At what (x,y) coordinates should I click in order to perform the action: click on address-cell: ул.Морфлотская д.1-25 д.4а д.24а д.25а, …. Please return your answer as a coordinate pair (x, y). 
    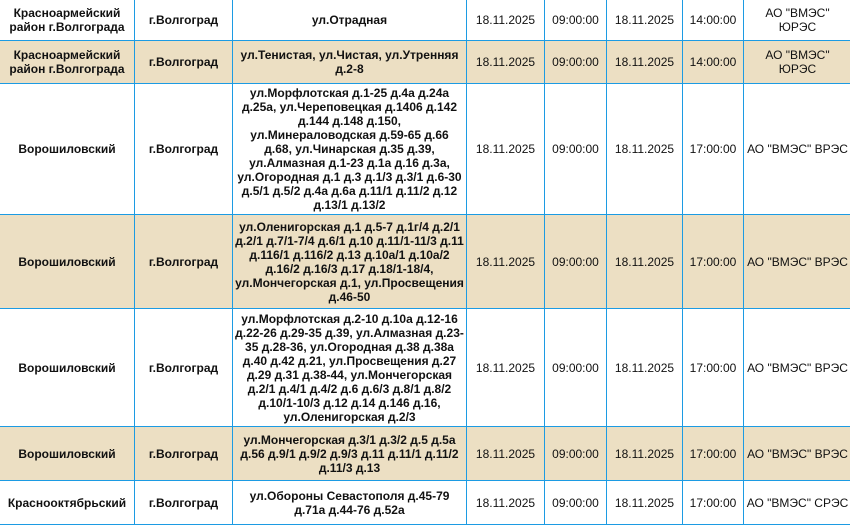
    Looking at the image, I should click on (350, 149).